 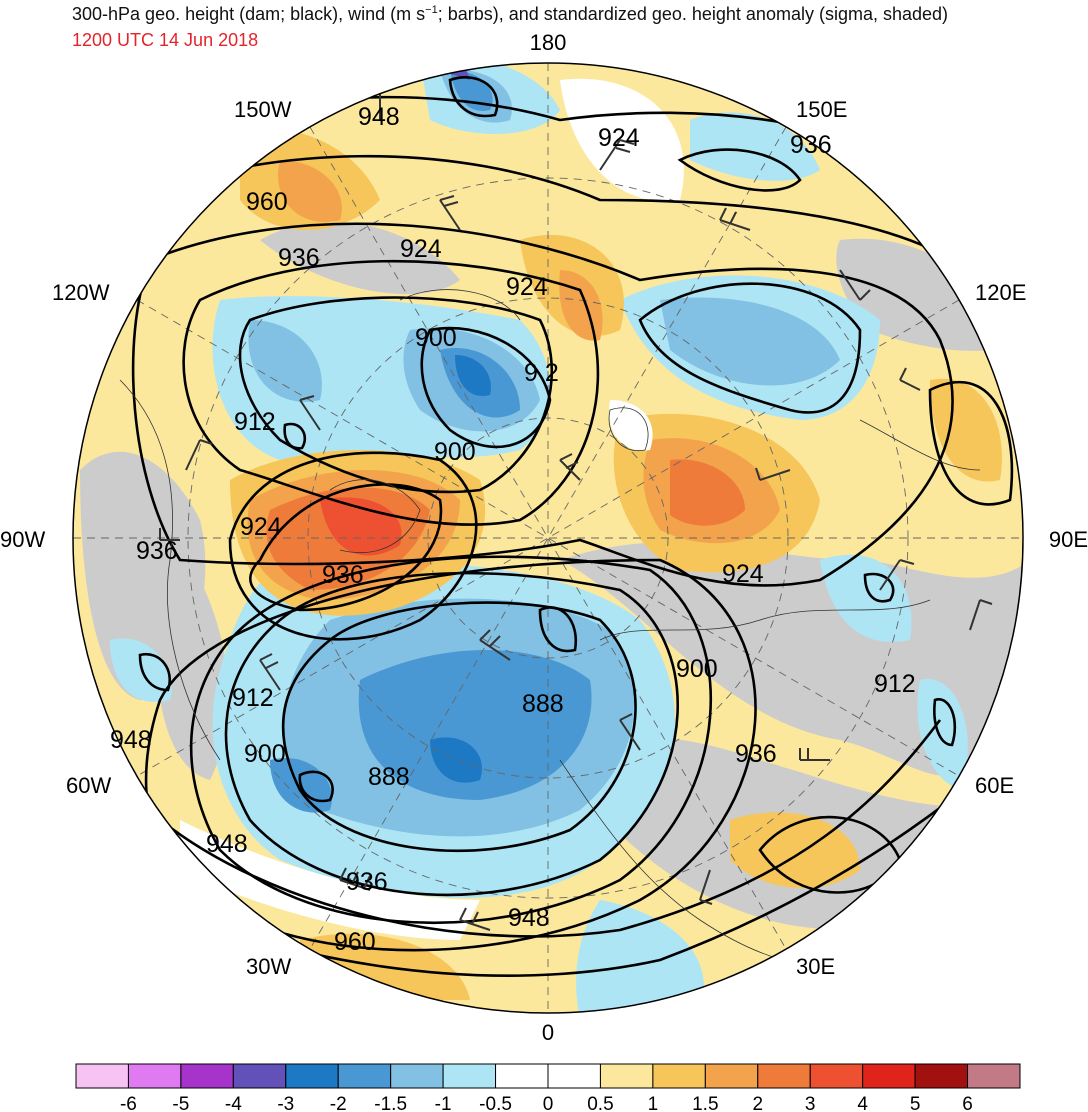 I want to click on colorbar-tick-label: 5, so click(x=915, y=1103).